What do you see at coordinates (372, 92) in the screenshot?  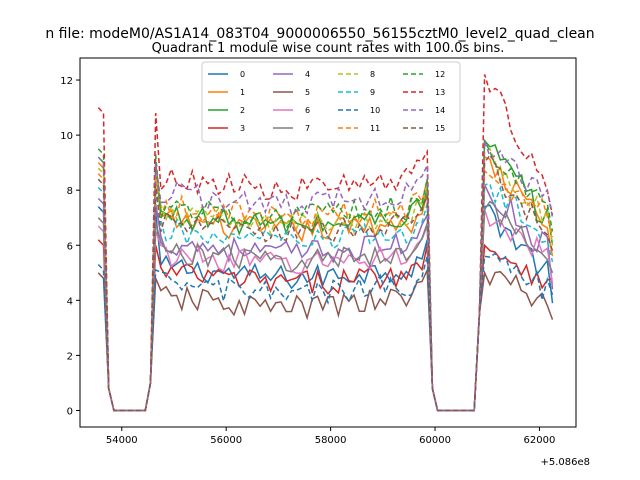 I see `legend-label-9: 9` at bounding box center [372, 92].